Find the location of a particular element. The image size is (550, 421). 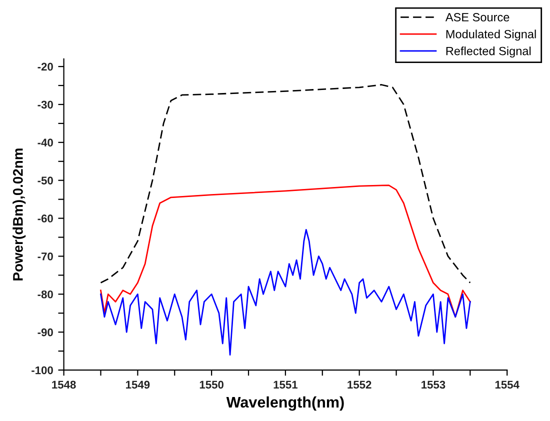

x-axis-title: Wavelength(nm) is located at coordinates (285, 403).